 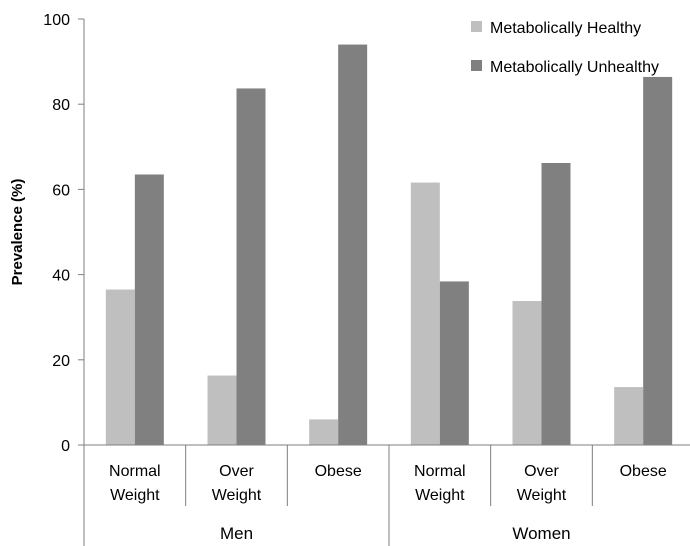 I want to click on y-tick-label: 0, so click(x=65, y=446).